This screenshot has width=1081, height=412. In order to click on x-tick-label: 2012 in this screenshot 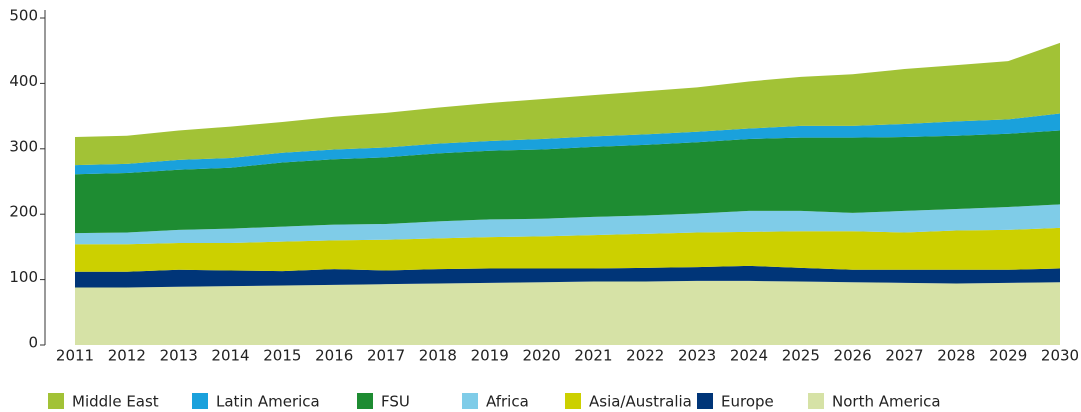, I will do `click(127, 356)`.